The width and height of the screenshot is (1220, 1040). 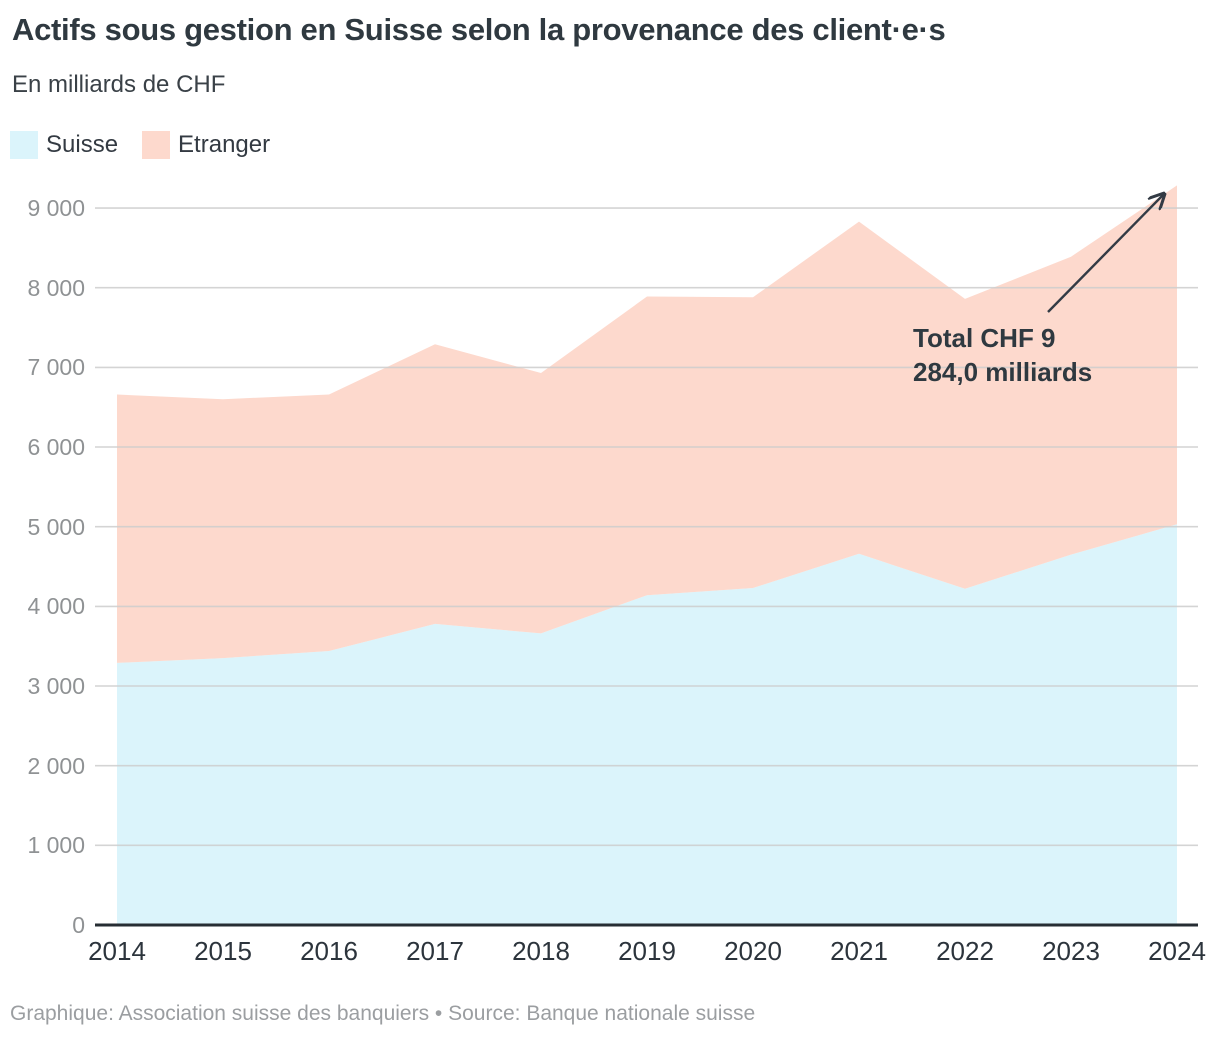 What do you see at coordinates (1003, 372) in the screenshot?
I see `total-annotation-line2: 284,0 milliards` at bounding box center [1003, 372].